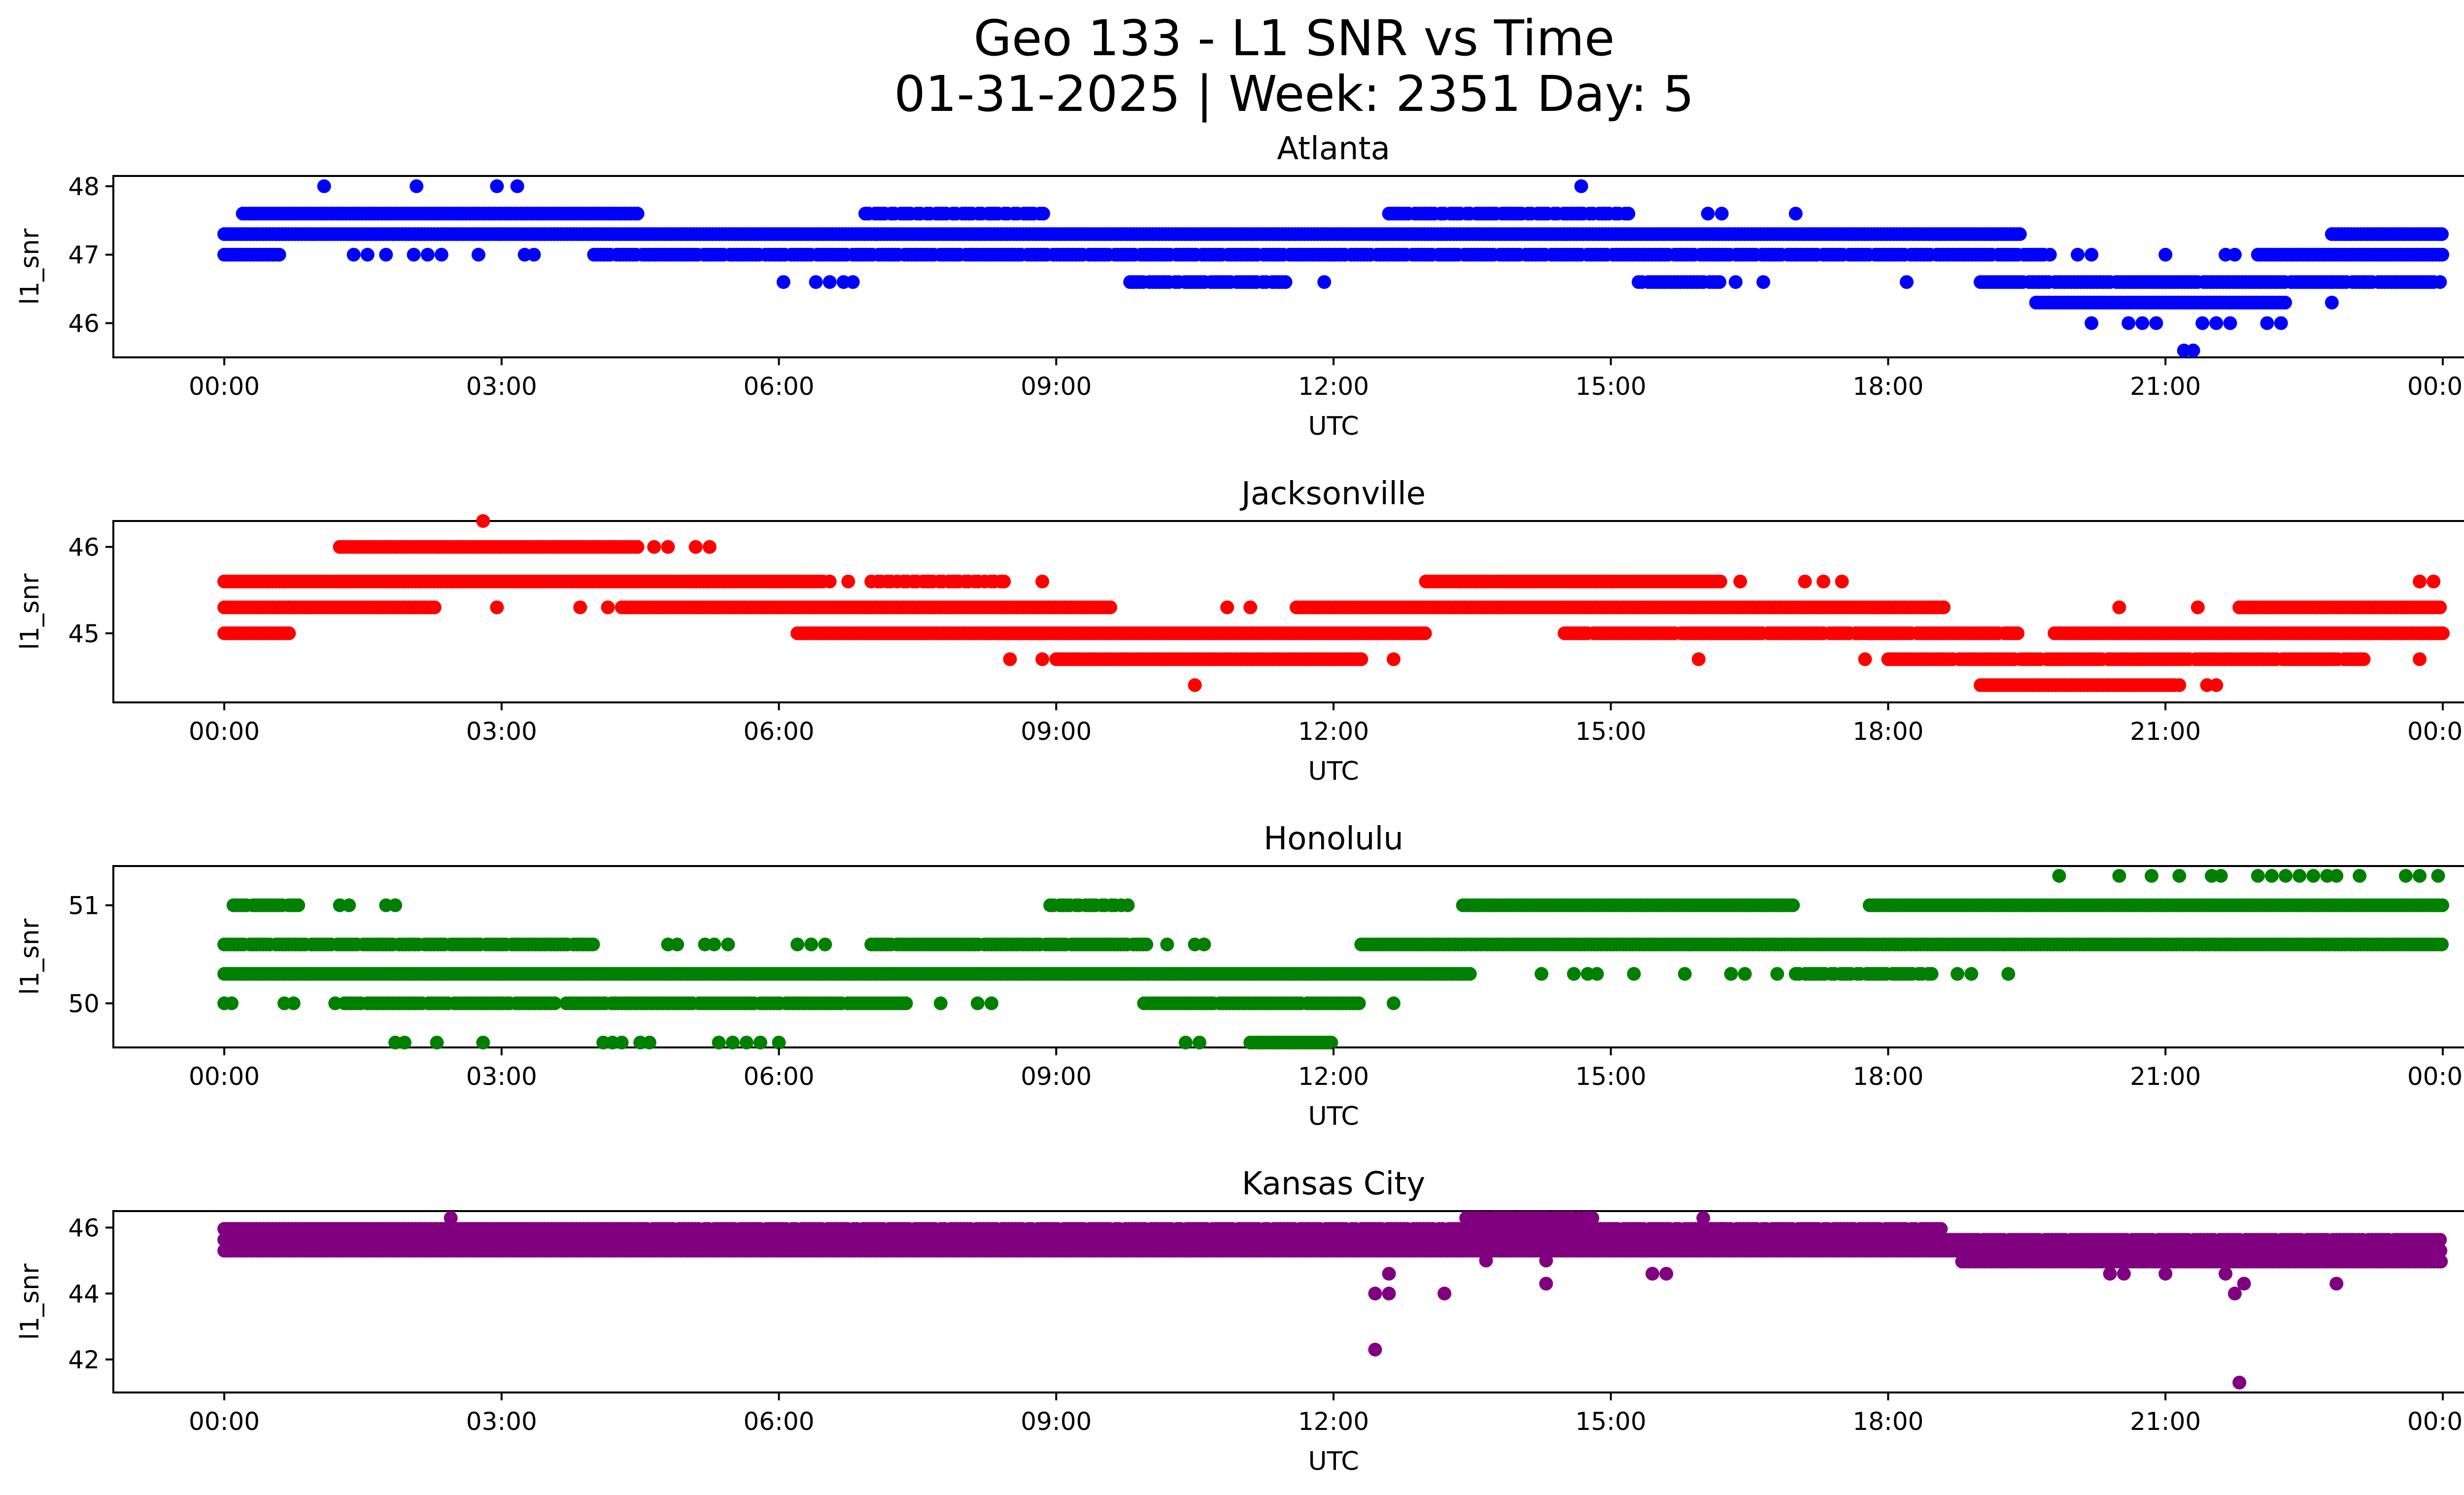 This screenshot has width=2464, height=1495. What do you see at coordinates (1056, 1076) in the screenshot?
I see `x-tick-label: 09:00` at bounding box center [1056, 1076].